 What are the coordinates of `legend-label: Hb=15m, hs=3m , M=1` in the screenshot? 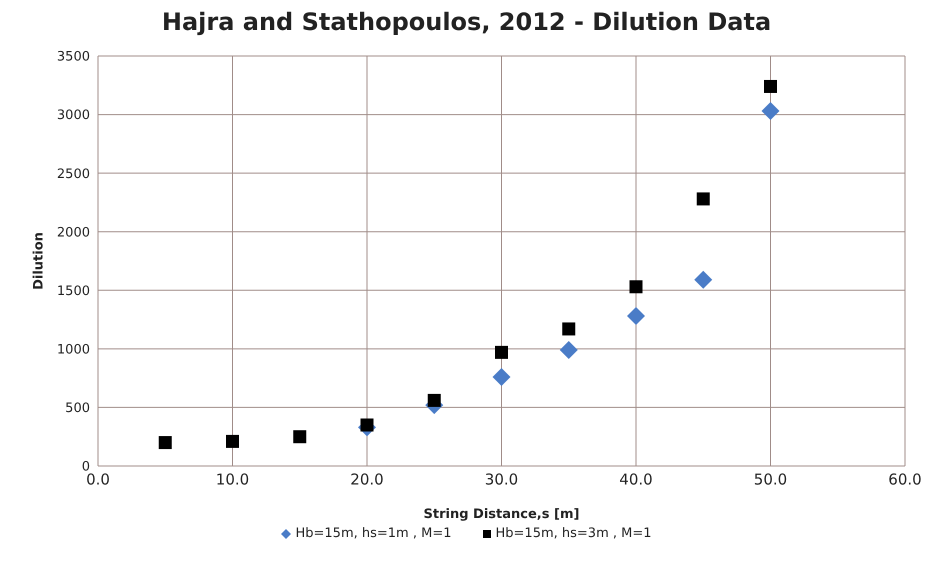 It's located at (573, 533).